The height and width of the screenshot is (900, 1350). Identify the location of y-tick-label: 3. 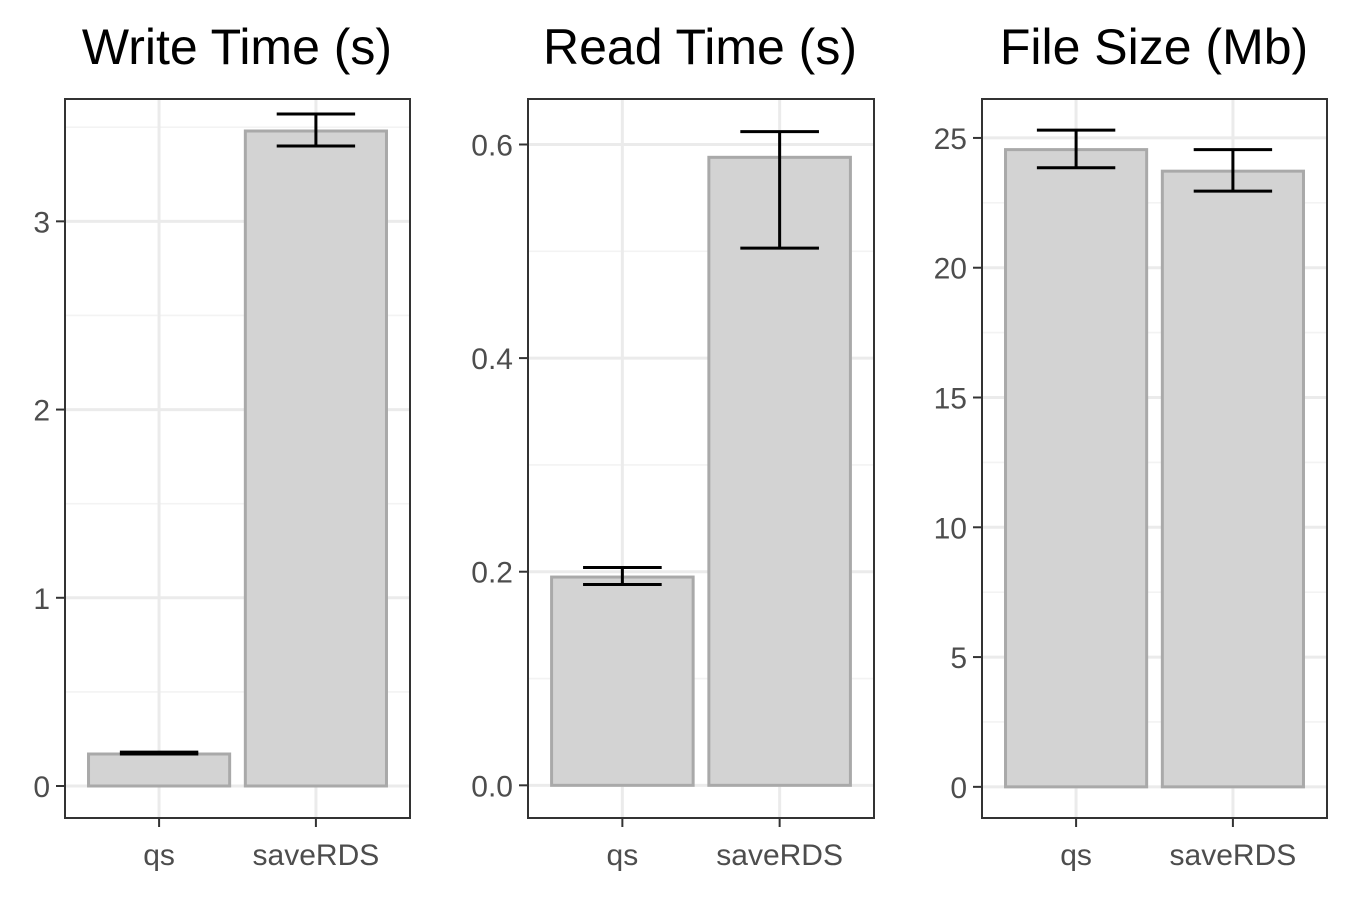
(41, 222).